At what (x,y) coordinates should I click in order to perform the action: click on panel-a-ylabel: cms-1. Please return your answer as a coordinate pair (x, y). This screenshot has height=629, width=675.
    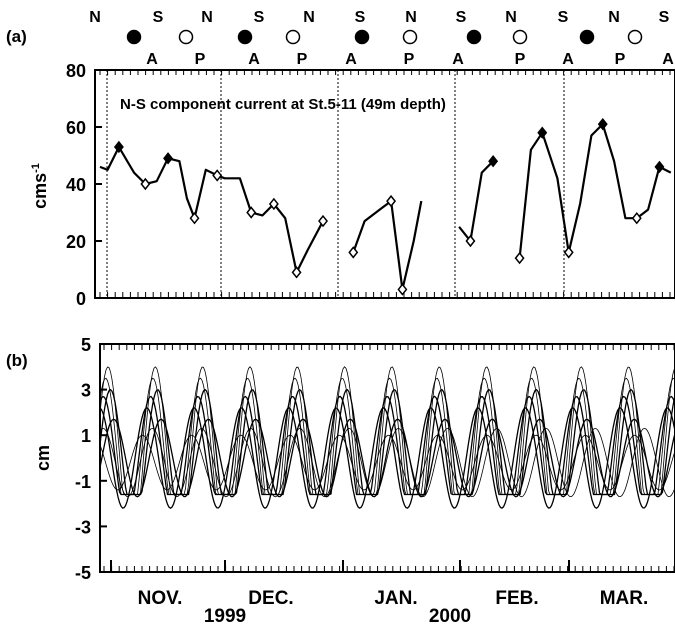
    Looking at the image, I should click on (40, 186).